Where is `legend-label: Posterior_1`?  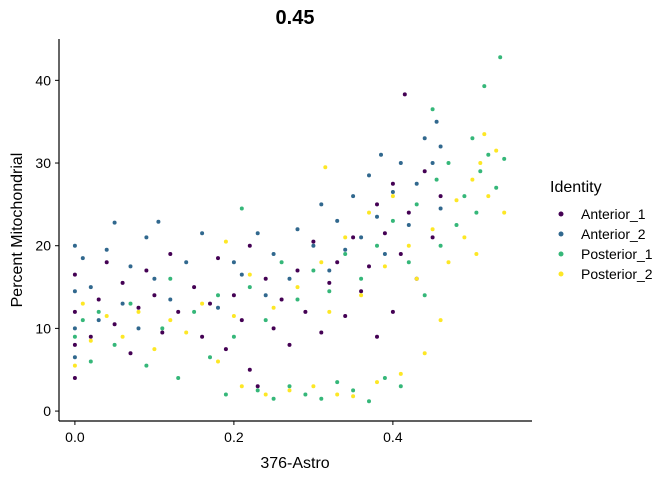 legend-label: Posterior_1 is located at coordinates (617, 254).